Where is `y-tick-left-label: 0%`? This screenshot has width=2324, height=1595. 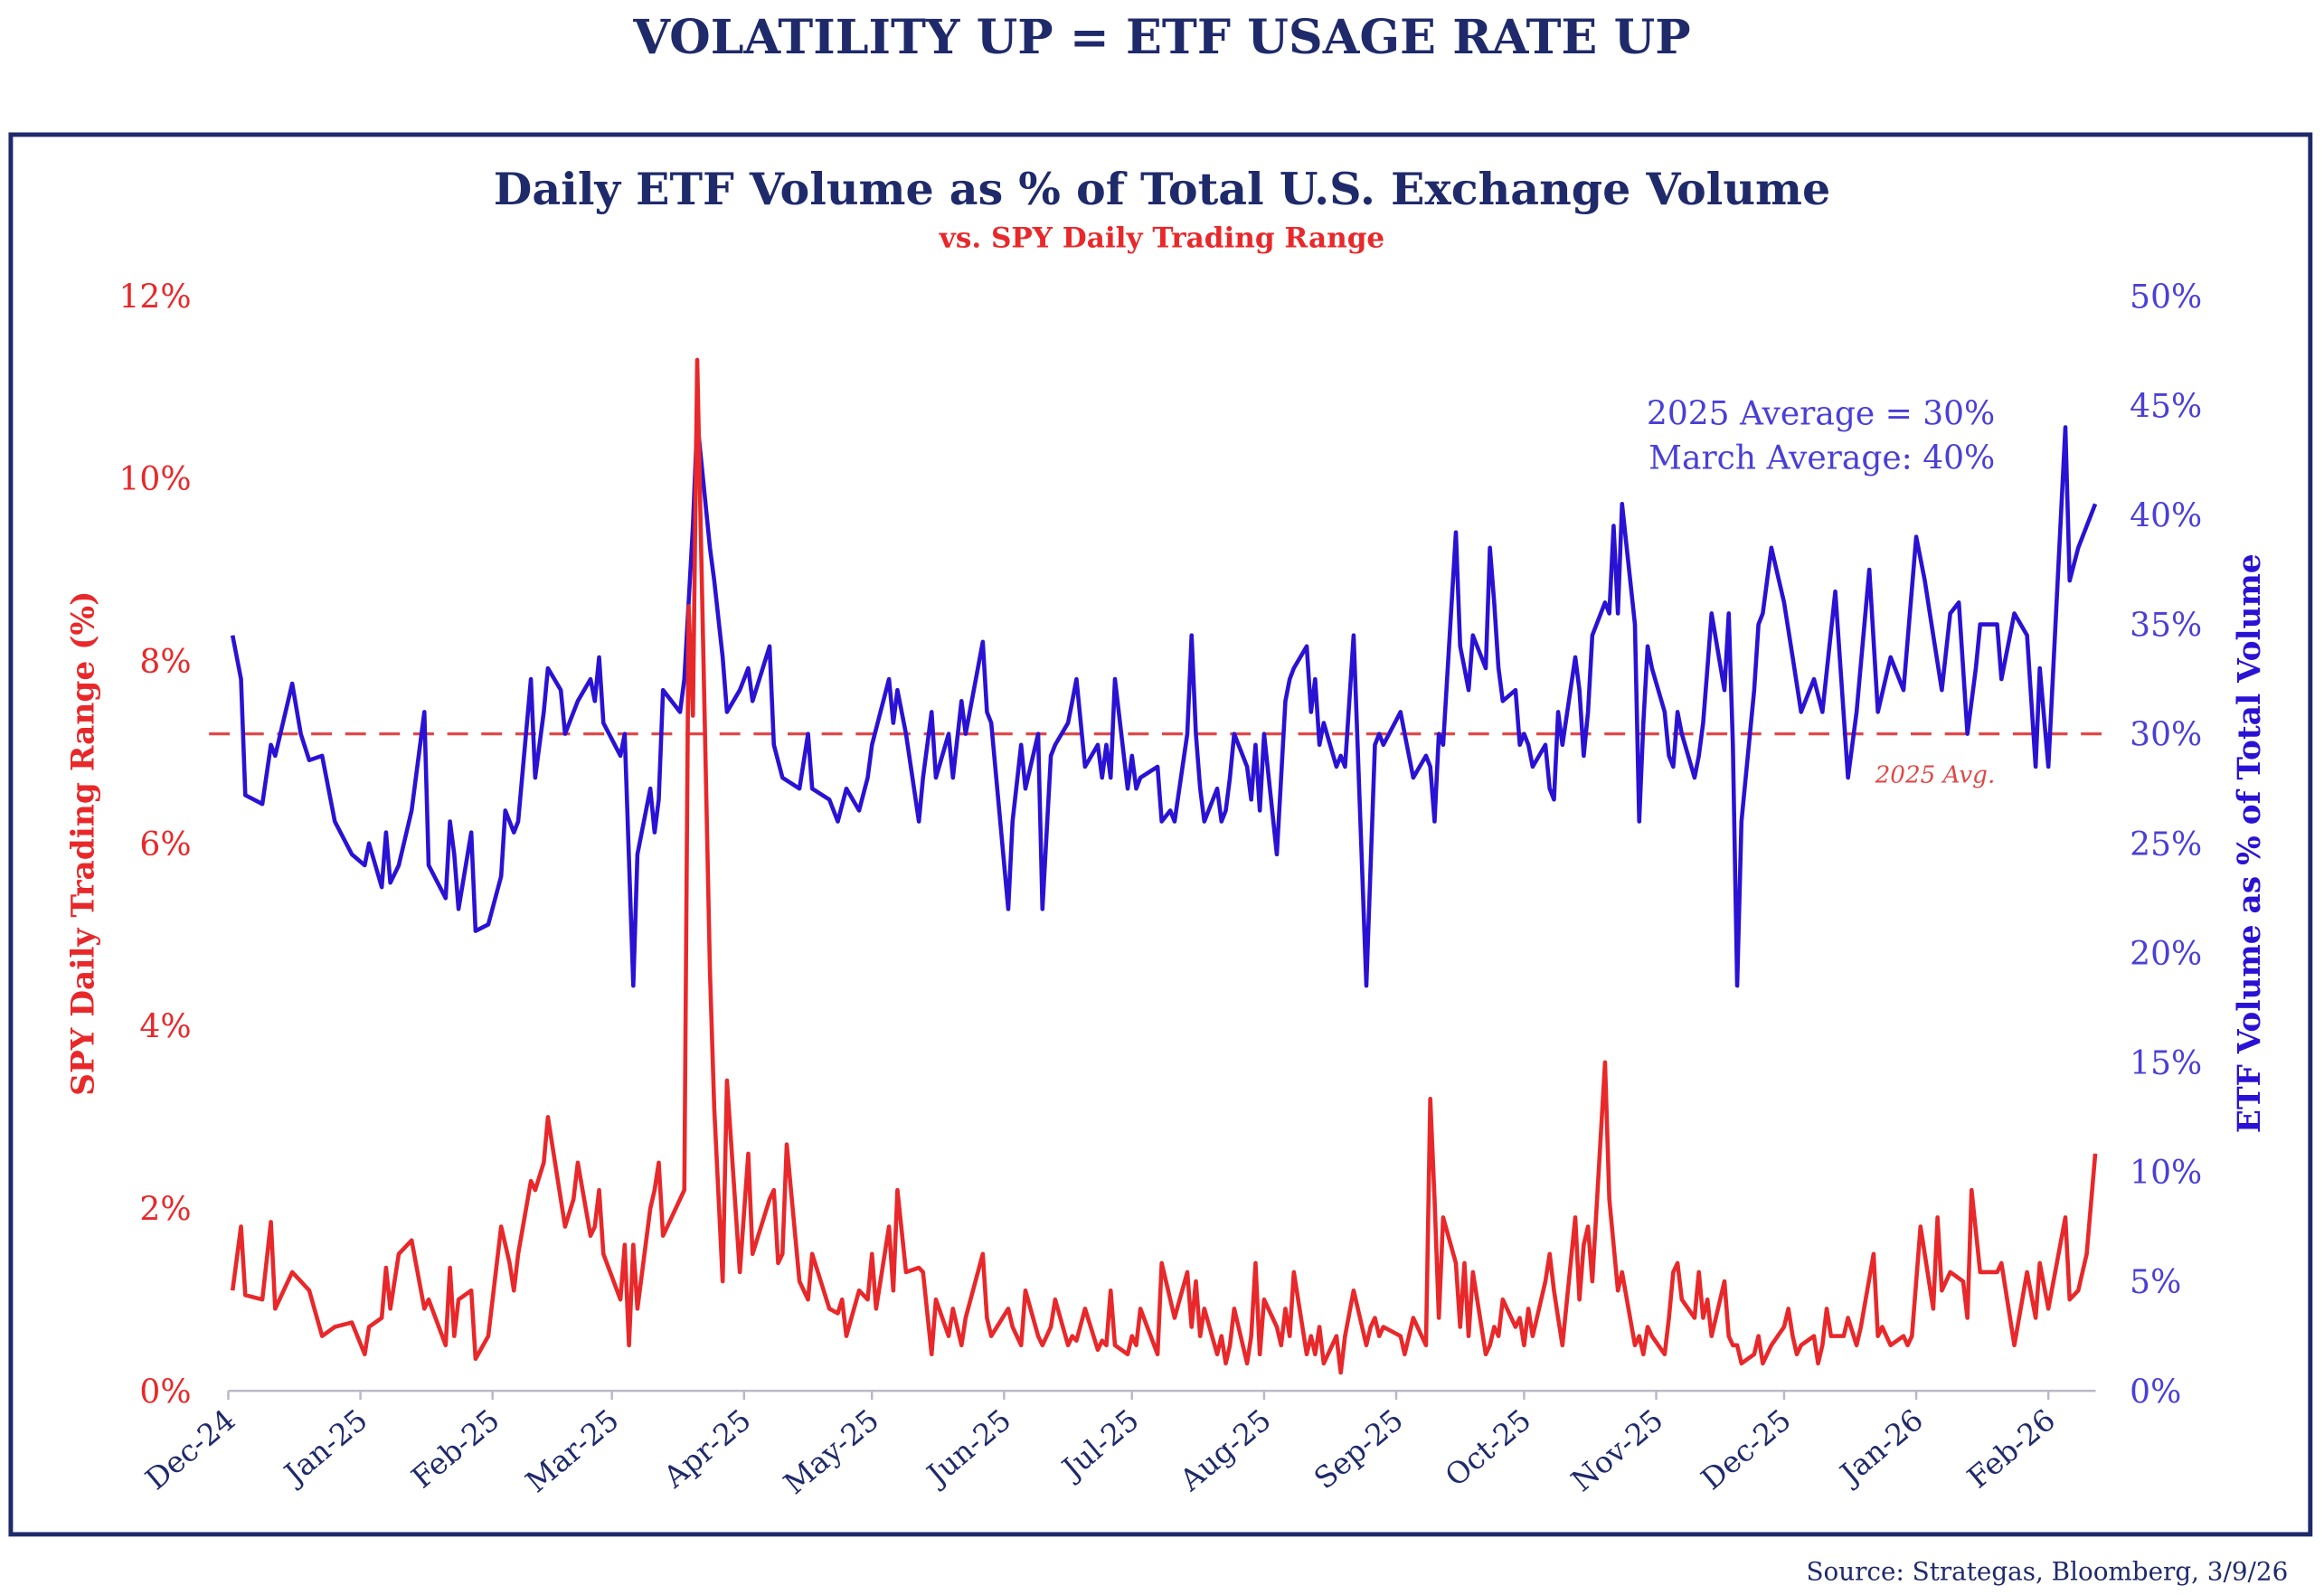 y-tick-left-label: 0% is located at coordinates (165, 1392).